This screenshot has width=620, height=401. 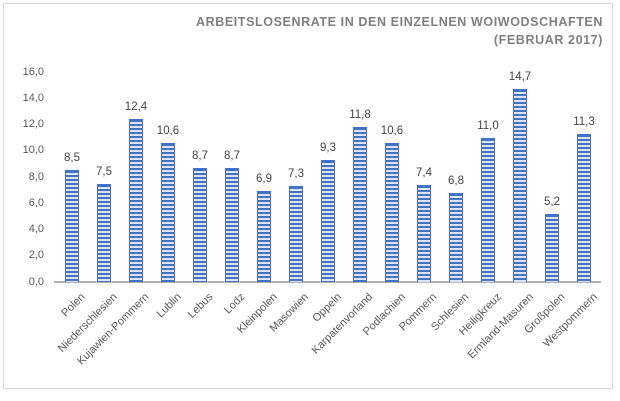 What do you see at coordinates (136, 107) in the screenshot?
I see `bar-value-label: 12,4` at bounding box center [136, 107].